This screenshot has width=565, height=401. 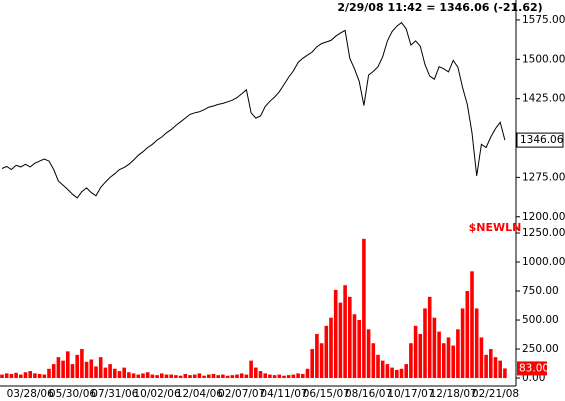 I want to click on x-tick-label: 08/16/07, so click(x=368, y=394).